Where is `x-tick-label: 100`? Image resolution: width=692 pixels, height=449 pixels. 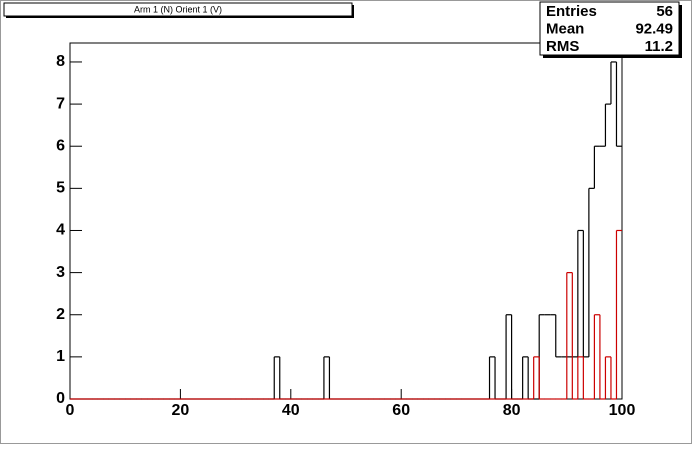
x-tick-label: 100 is located at coordinates (622, 410).